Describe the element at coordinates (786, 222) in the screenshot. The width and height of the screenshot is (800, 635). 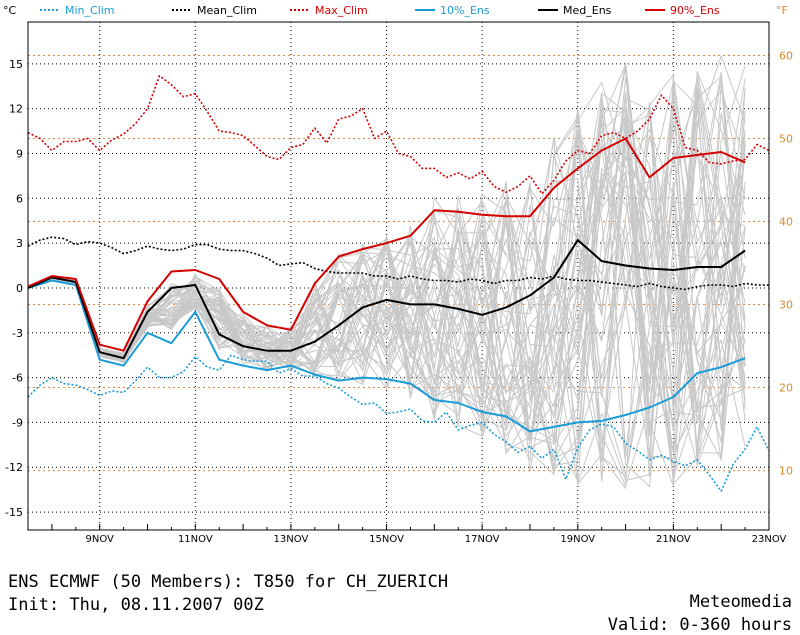
I see `y-right-tick-label: 40` at that location.